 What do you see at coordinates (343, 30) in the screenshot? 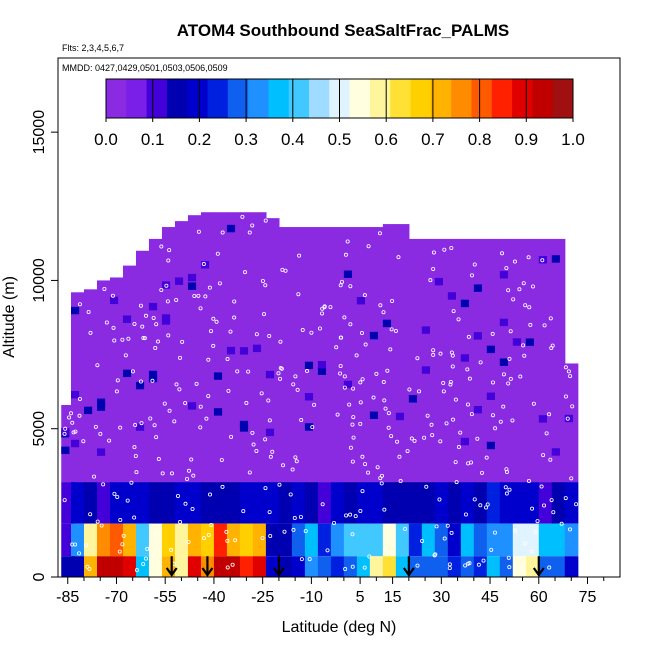
I see `chart-title: ATOM4 Southbound SeaSaltFrac_PALMS` at bounding box center [343, 30].